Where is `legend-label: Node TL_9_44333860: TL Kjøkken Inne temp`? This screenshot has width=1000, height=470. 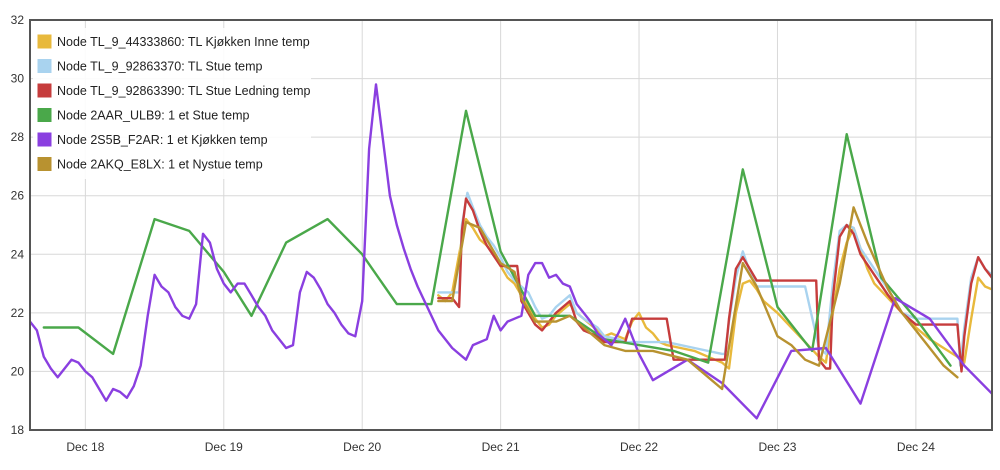
legend-label: Node TL_9_44333860: TL Kjøkken Inne temp is located at coordinates (183, 42).